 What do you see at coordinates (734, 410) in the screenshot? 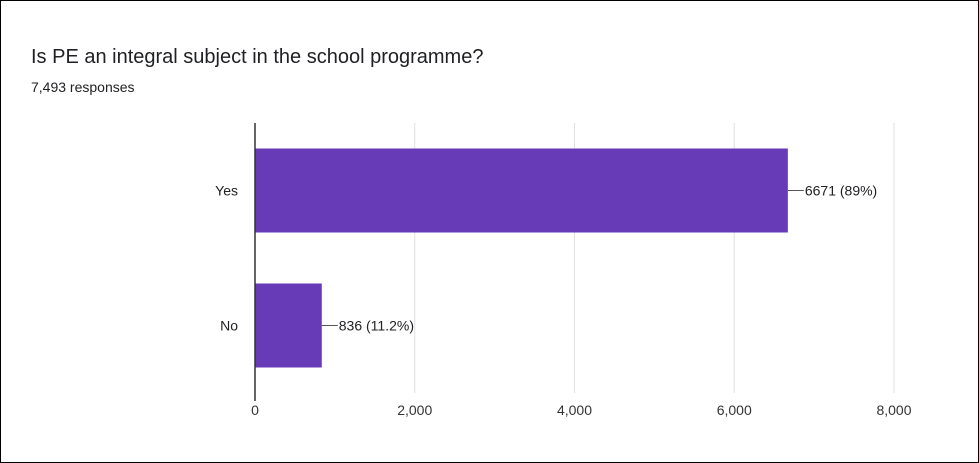
I see `x-tick-label-3: 6,000` at bounding box center [734, 410].